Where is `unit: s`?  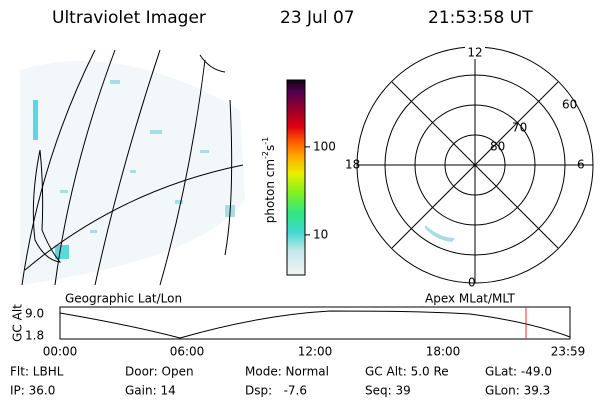
unit: s is located at coordinates (270, 148).